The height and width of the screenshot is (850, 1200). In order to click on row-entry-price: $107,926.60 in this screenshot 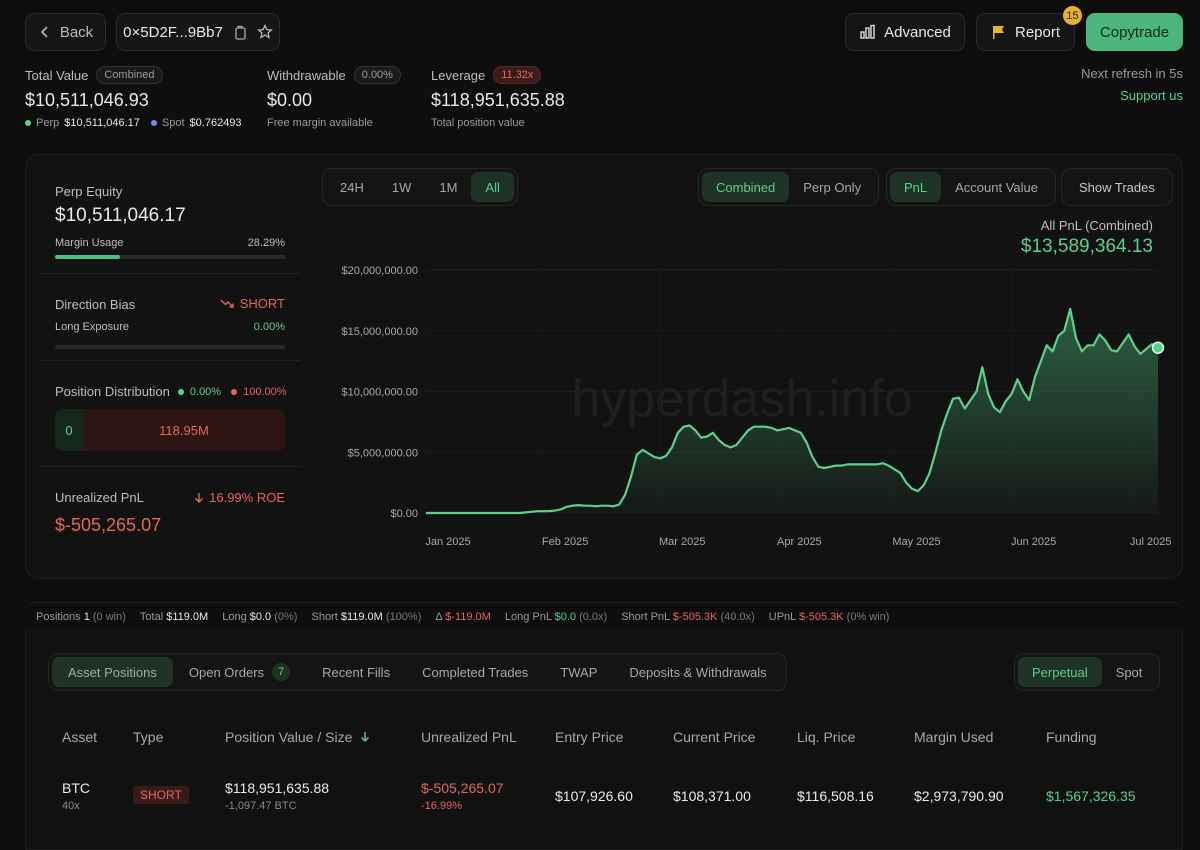, I will do `click(594, 796)`.